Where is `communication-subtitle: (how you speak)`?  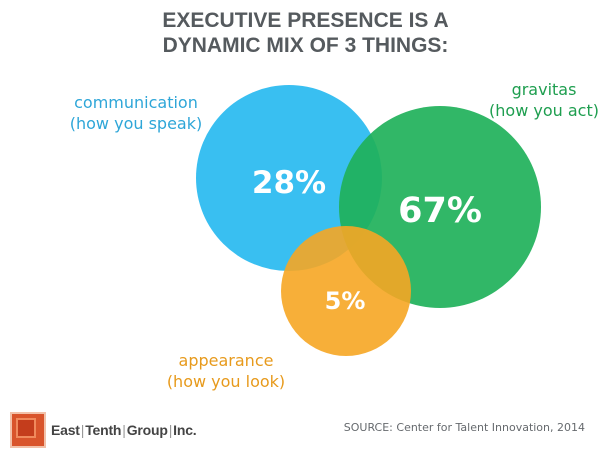 communication-subtitle: (how you speak) is located at coordinates (136, 123).